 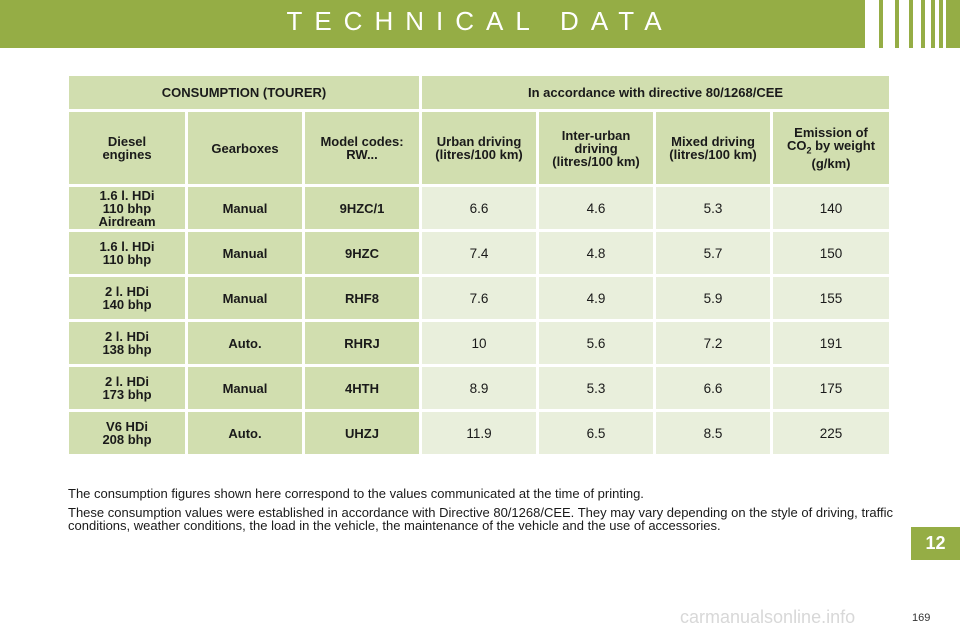 I want to click on column-header-gearboxes: Gearboxes, so click(x=245, y=148).